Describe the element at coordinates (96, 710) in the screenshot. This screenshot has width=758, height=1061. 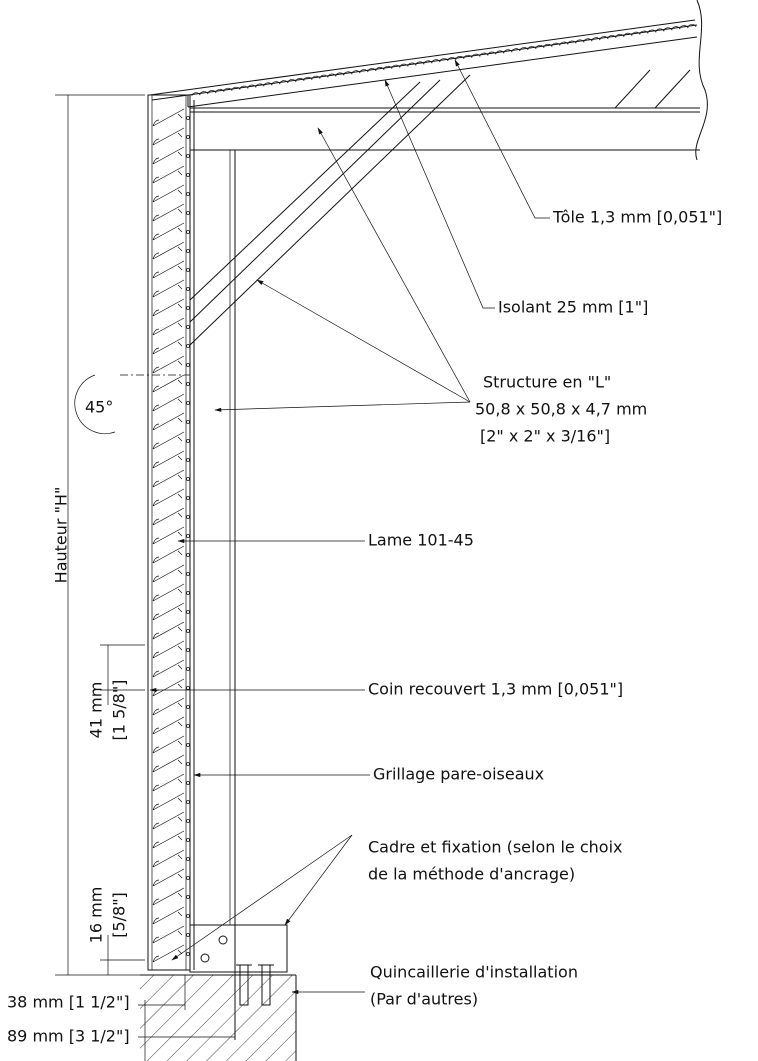
I see `dimension: 41 mm` at that location.